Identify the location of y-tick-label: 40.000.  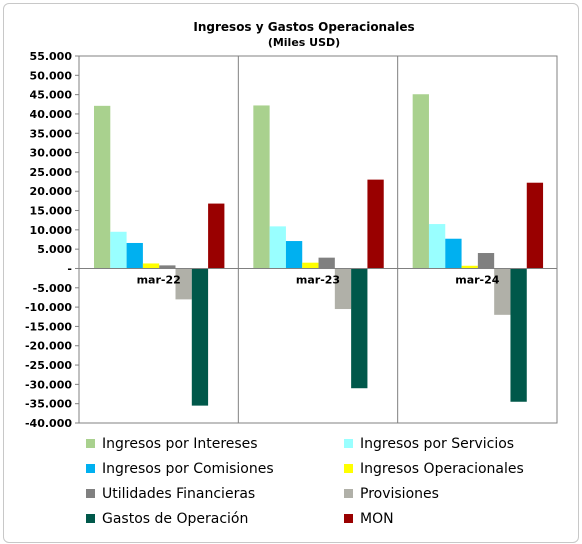
(51, 114).